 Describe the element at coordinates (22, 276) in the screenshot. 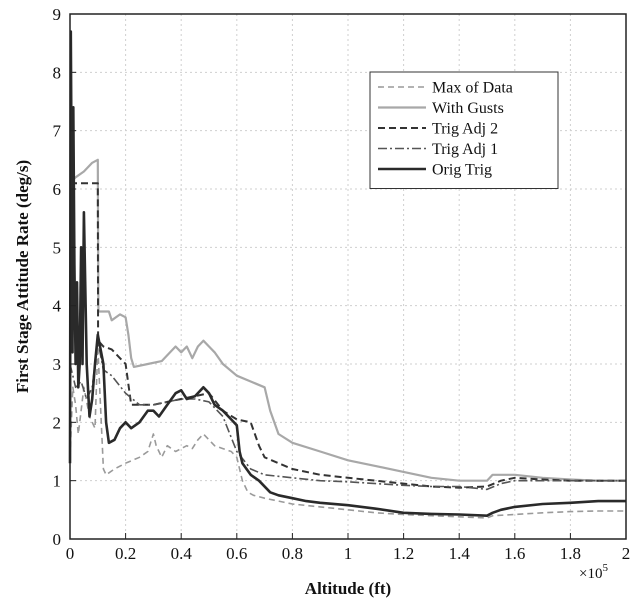

I see `y-axis-title: First Stage Attitude Rate (deg/s)` at that location.